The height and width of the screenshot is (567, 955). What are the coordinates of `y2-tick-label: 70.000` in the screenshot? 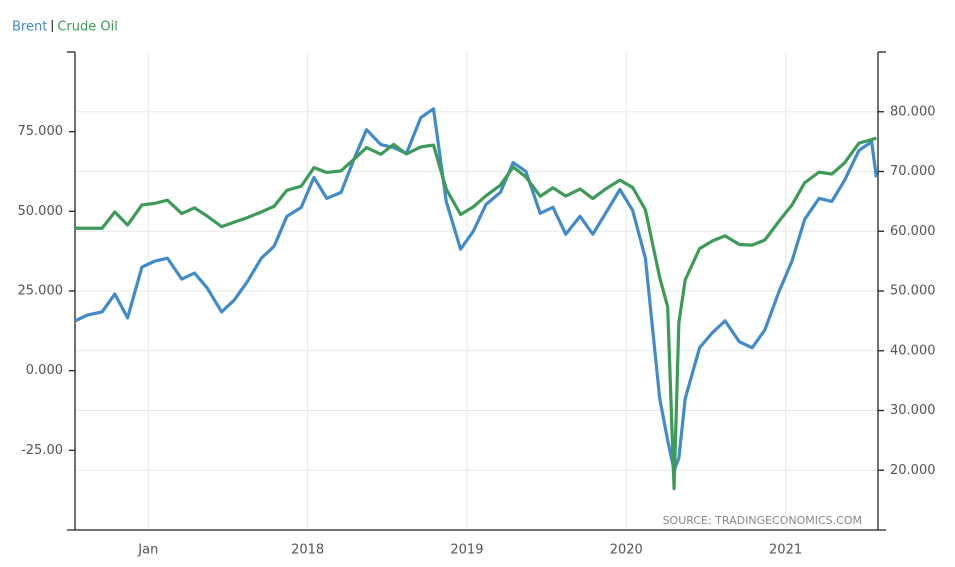 It's located at (913, 171).